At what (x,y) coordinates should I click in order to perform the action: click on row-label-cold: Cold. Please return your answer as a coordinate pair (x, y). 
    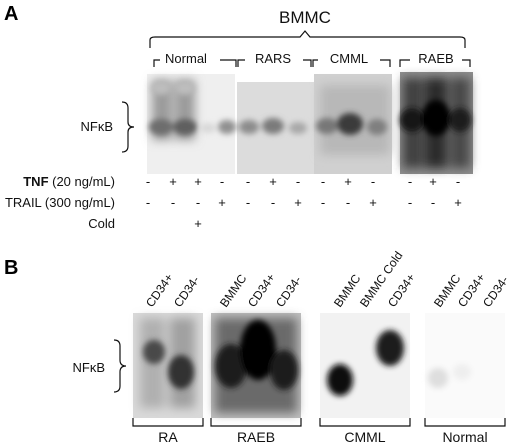
    Looking at the image, I should click on (101, 223).